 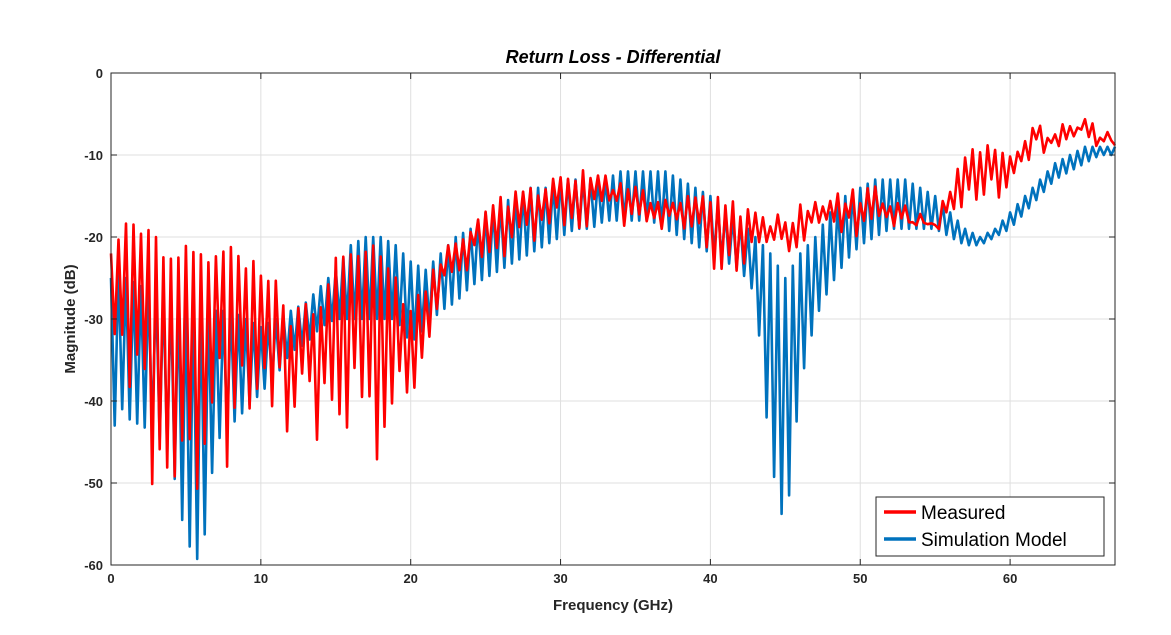 What do you see at coordinates (93, 155) in the screenshot?
I see `y-tick-label-1: -10` at bounding box center [93, 155].